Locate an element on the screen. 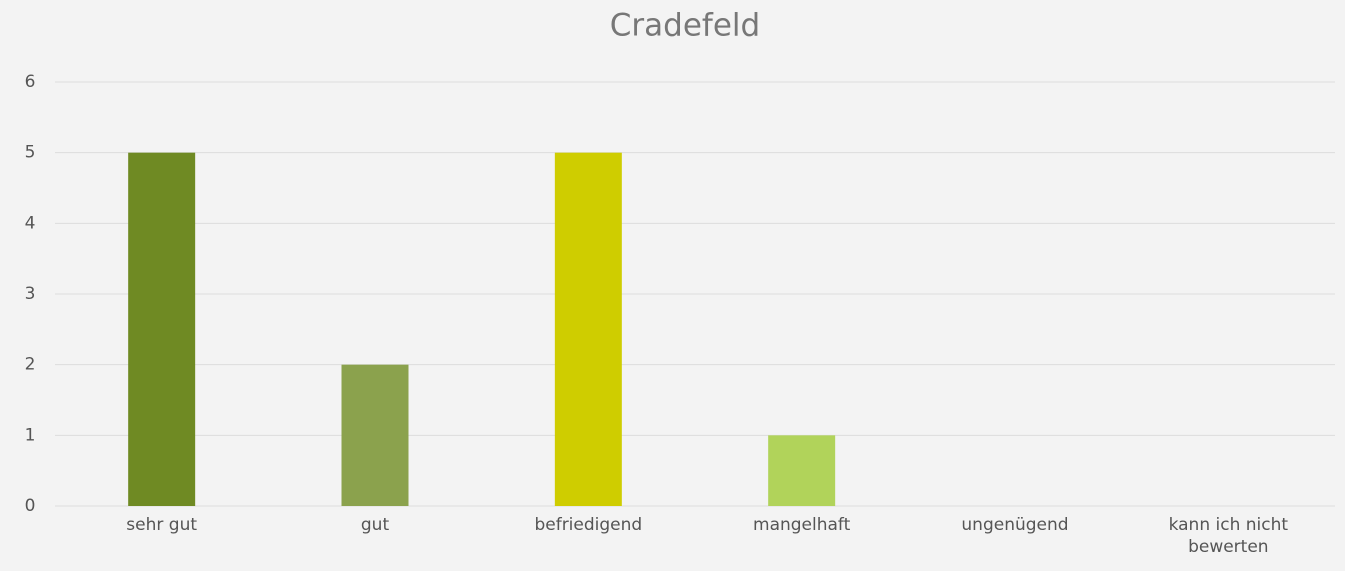 This screenshot has width=1345, height=571. y-tick-label: 4 is located at coordinates (30, 223).